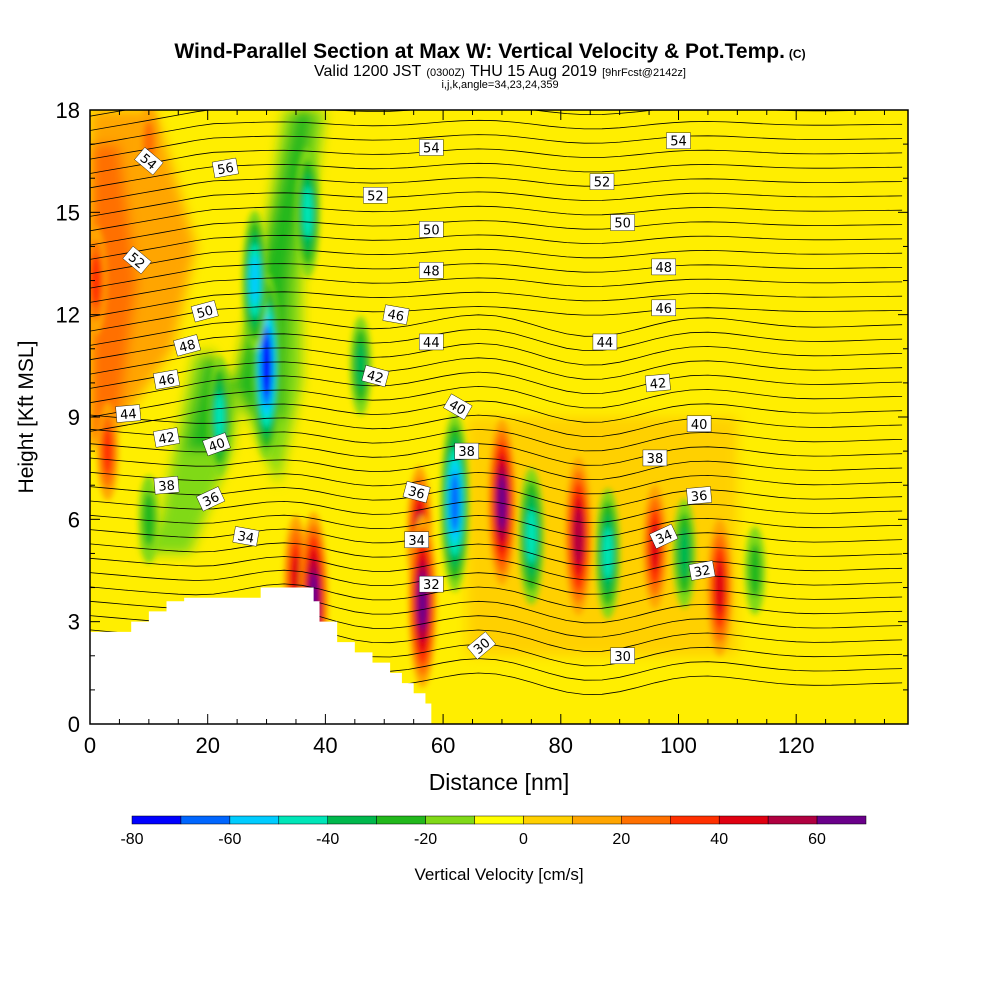 This screenshot has width=1000, height=1000. I want to click on isentrope-label-text: 44, so click(431, 343).